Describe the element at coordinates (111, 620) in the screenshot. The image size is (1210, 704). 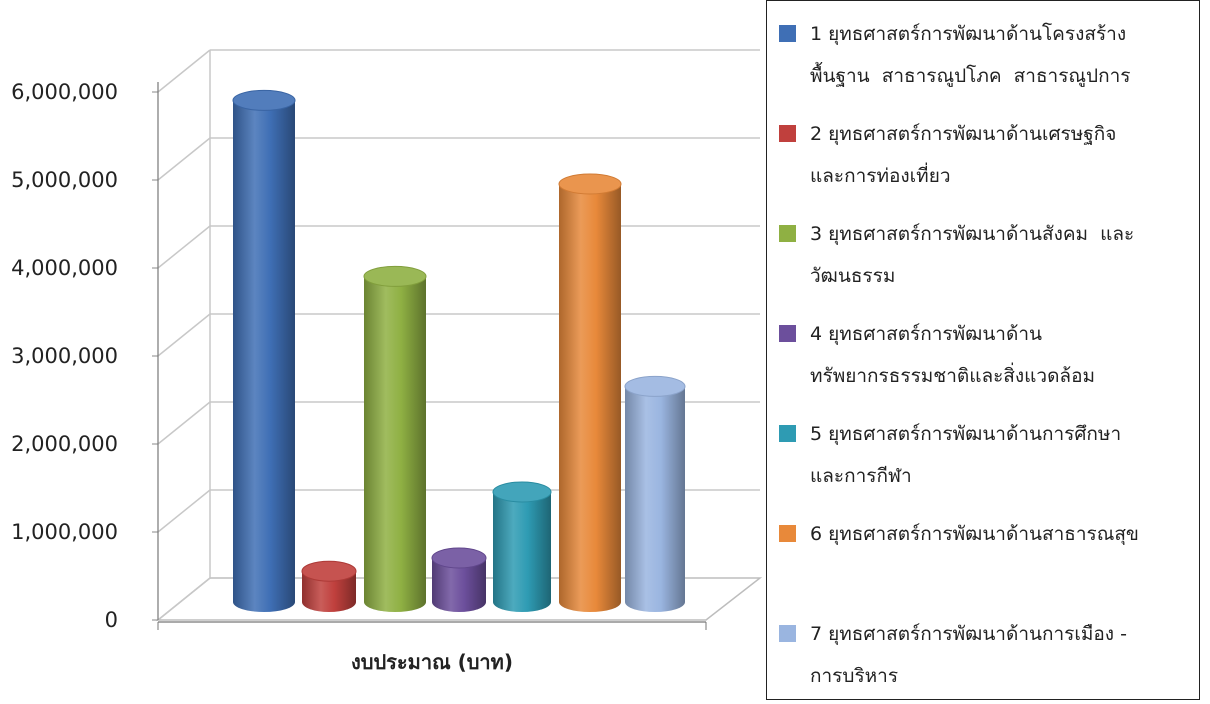
I see `y-tick-label: 0` at that location.